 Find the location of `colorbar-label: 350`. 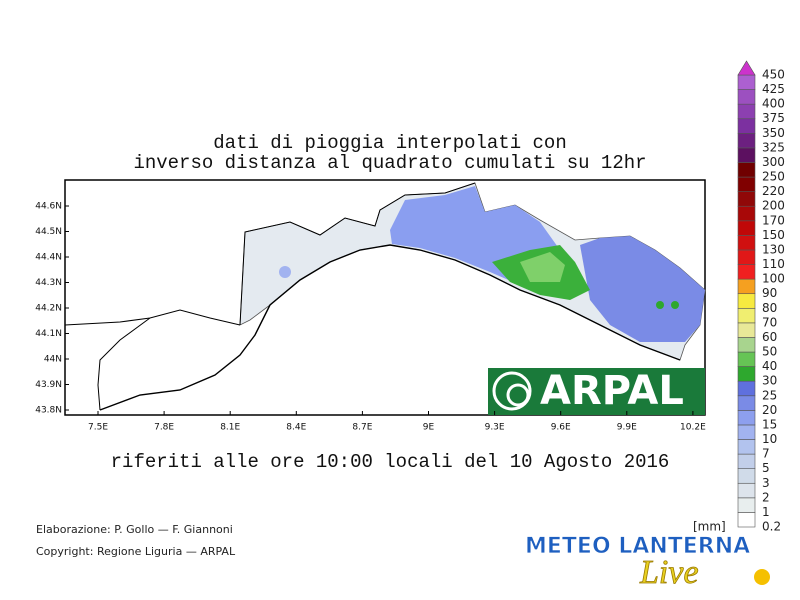

colorbar-label: 350 is located at coordinates (773, 133).